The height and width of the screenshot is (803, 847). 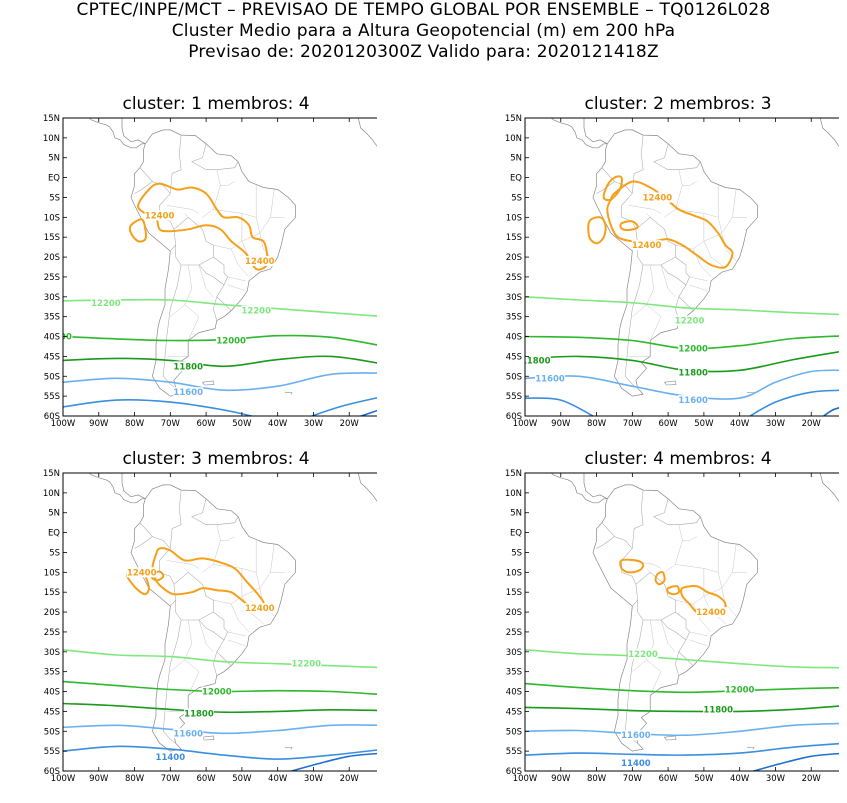 I want to click on map-layer: 12400 12400 12200 12000 11800 11600 11400, so click(x=220, y=622).